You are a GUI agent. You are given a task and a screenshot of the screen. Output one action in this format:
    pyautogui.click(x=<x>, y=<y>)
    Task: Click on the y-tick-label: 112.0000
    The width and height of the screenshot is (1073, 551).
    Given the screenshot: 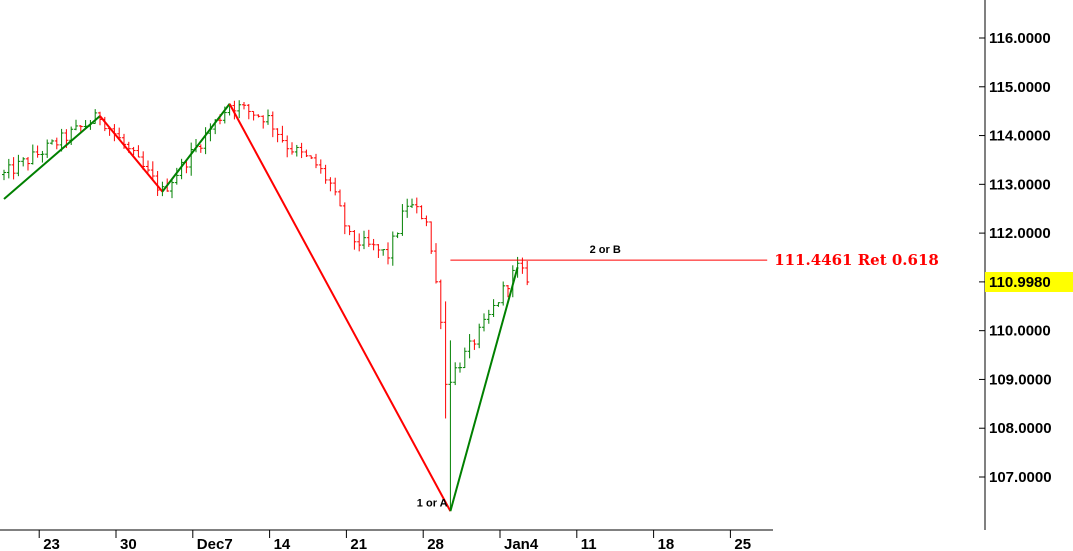 What is the action you would take?
    pyautogui.click(x=1020, y=233)
    